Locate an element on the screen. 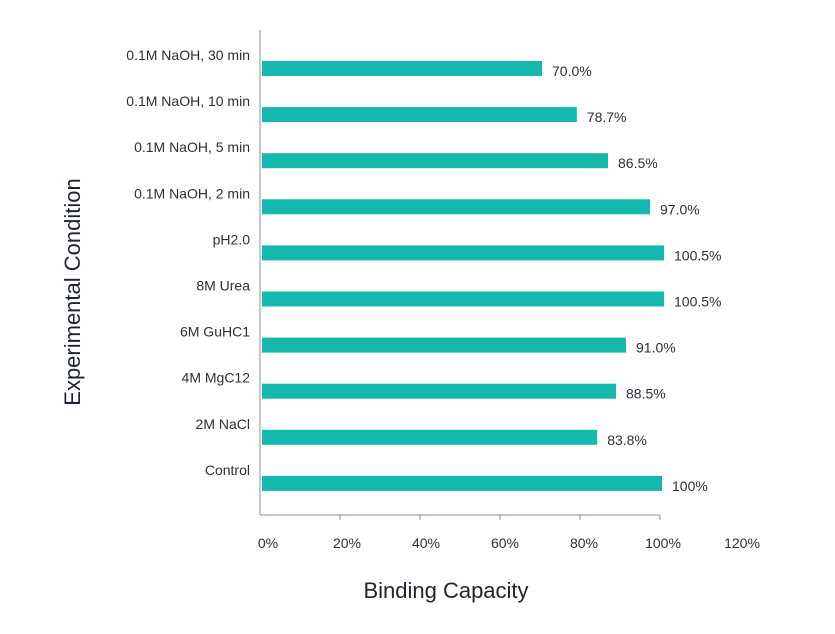  category-label: 0.1M NaOH, 10 min is located at coordinates (188, 101).